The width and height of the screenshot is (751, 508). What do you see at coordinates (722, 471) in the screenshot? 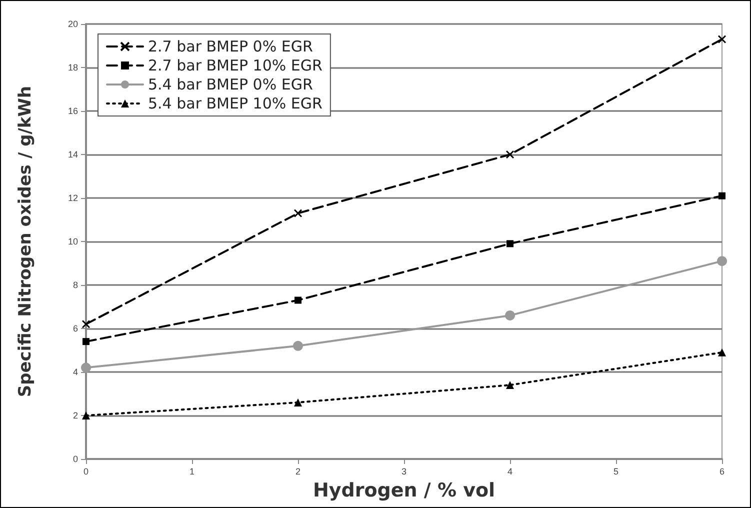
I see `x-tick-label: 6` at bounding box center [722, 471].